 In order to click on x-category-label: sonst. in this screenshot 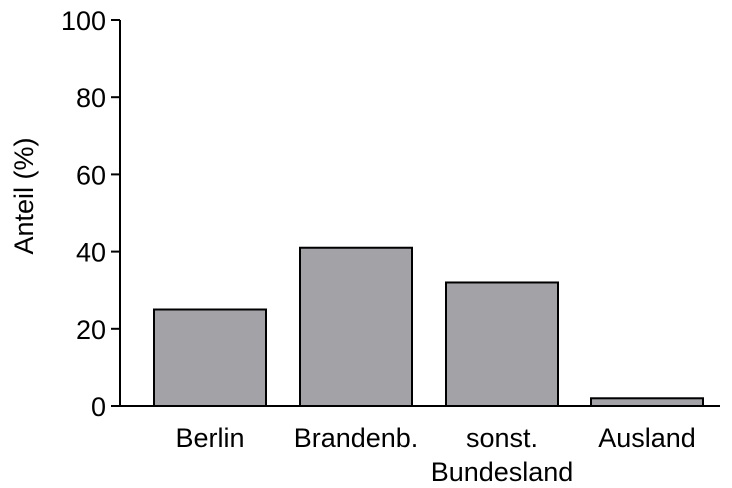, I will do `click(502, 438)`.